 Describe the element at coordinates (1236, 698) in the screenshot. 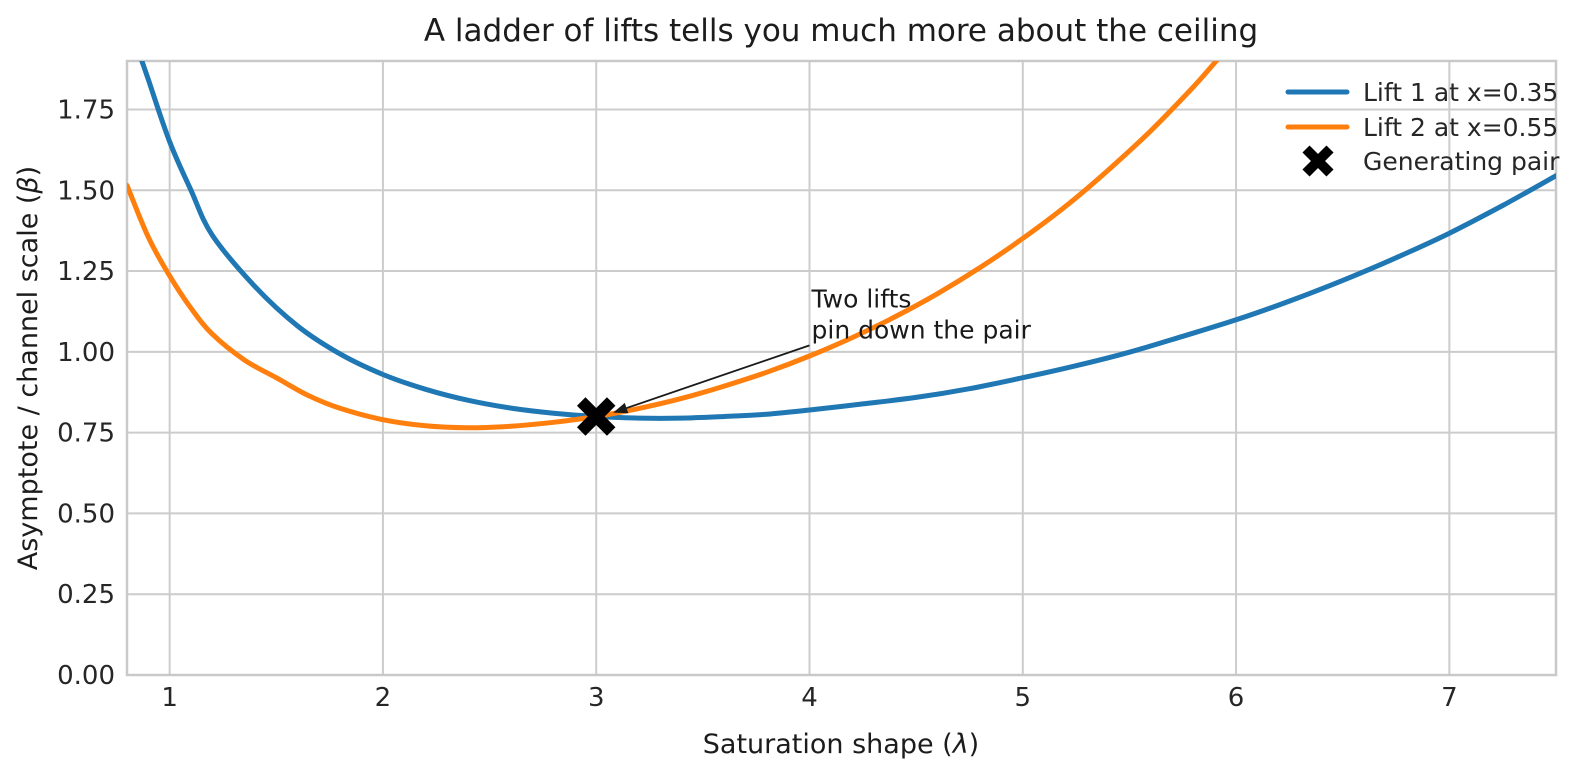

I see `x-tick-label: 6` at that location.